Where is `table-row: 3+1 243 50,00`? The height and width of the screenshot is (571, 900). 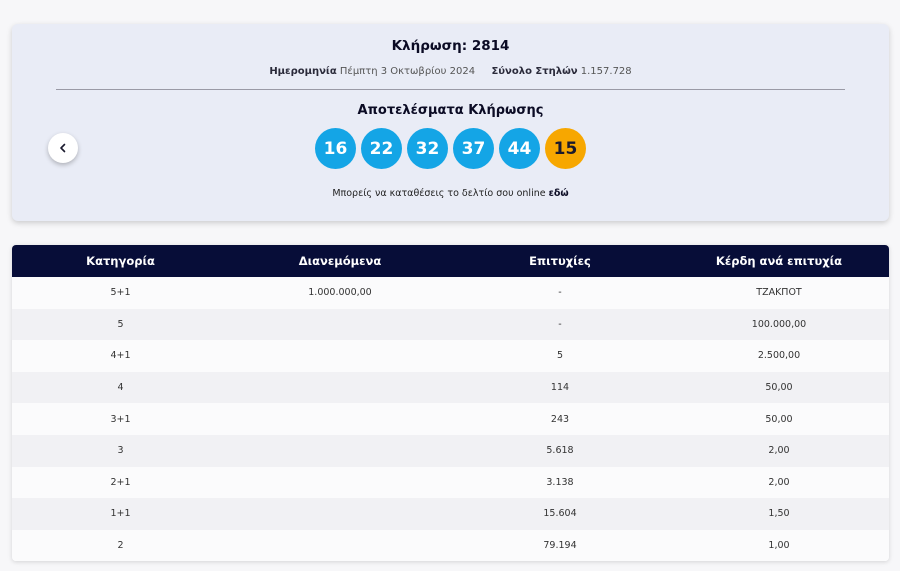 table-row: 3+1 243 50,00 is located at coordinates (450, 419).